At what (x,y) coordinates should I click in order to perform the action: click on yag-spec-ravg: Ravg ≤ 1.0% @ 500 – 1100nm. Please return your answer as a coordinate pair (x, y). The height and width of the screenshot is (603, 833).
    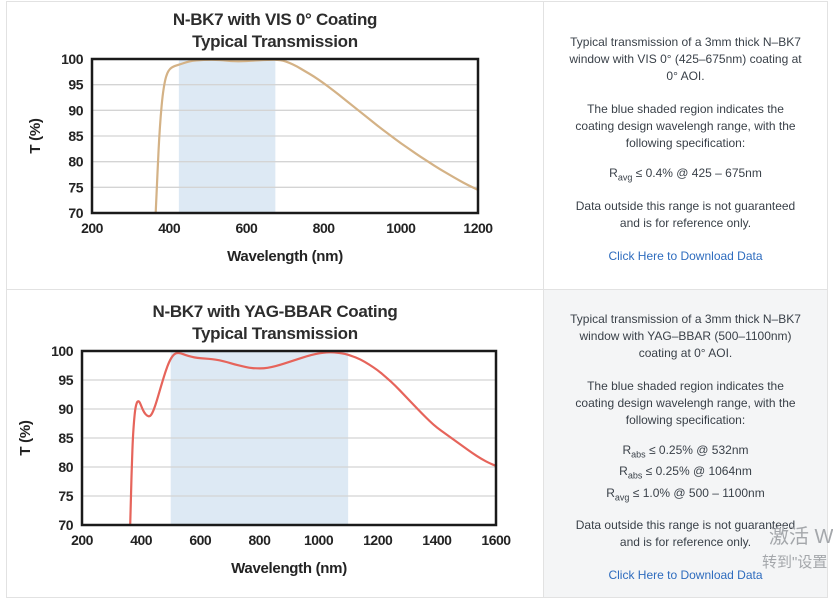
    Looking at the image, I should click on (685, 494).